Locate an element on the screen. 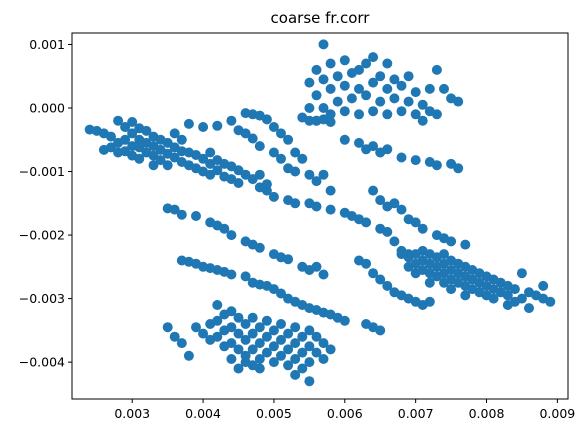 This screenshot has width=578, height=435. x-tick-label: 0.004 is located at coordinates (203, 413).